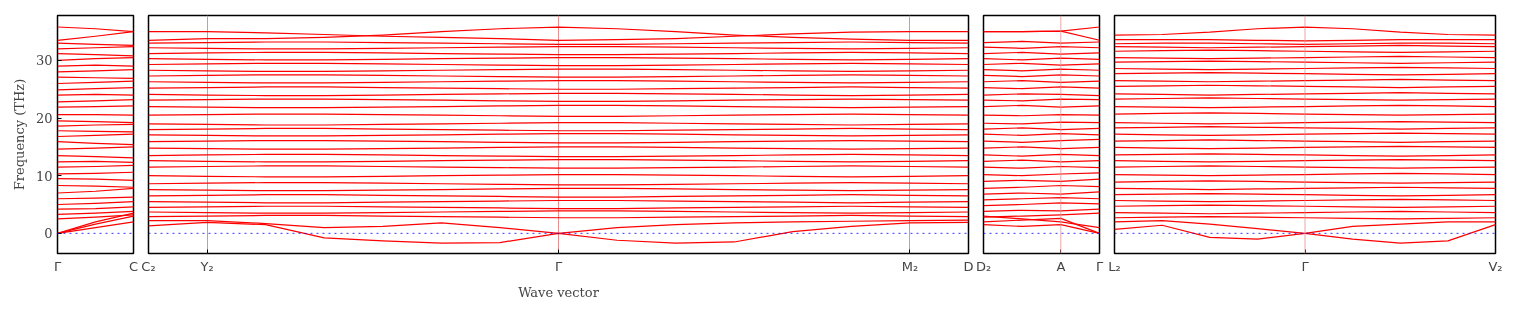 The width and height of the screenshot is (1519, 310). Describe the element at coordinates (559, 292) in the screenshot. I see `x-axis-title: Wave vector` at that location.